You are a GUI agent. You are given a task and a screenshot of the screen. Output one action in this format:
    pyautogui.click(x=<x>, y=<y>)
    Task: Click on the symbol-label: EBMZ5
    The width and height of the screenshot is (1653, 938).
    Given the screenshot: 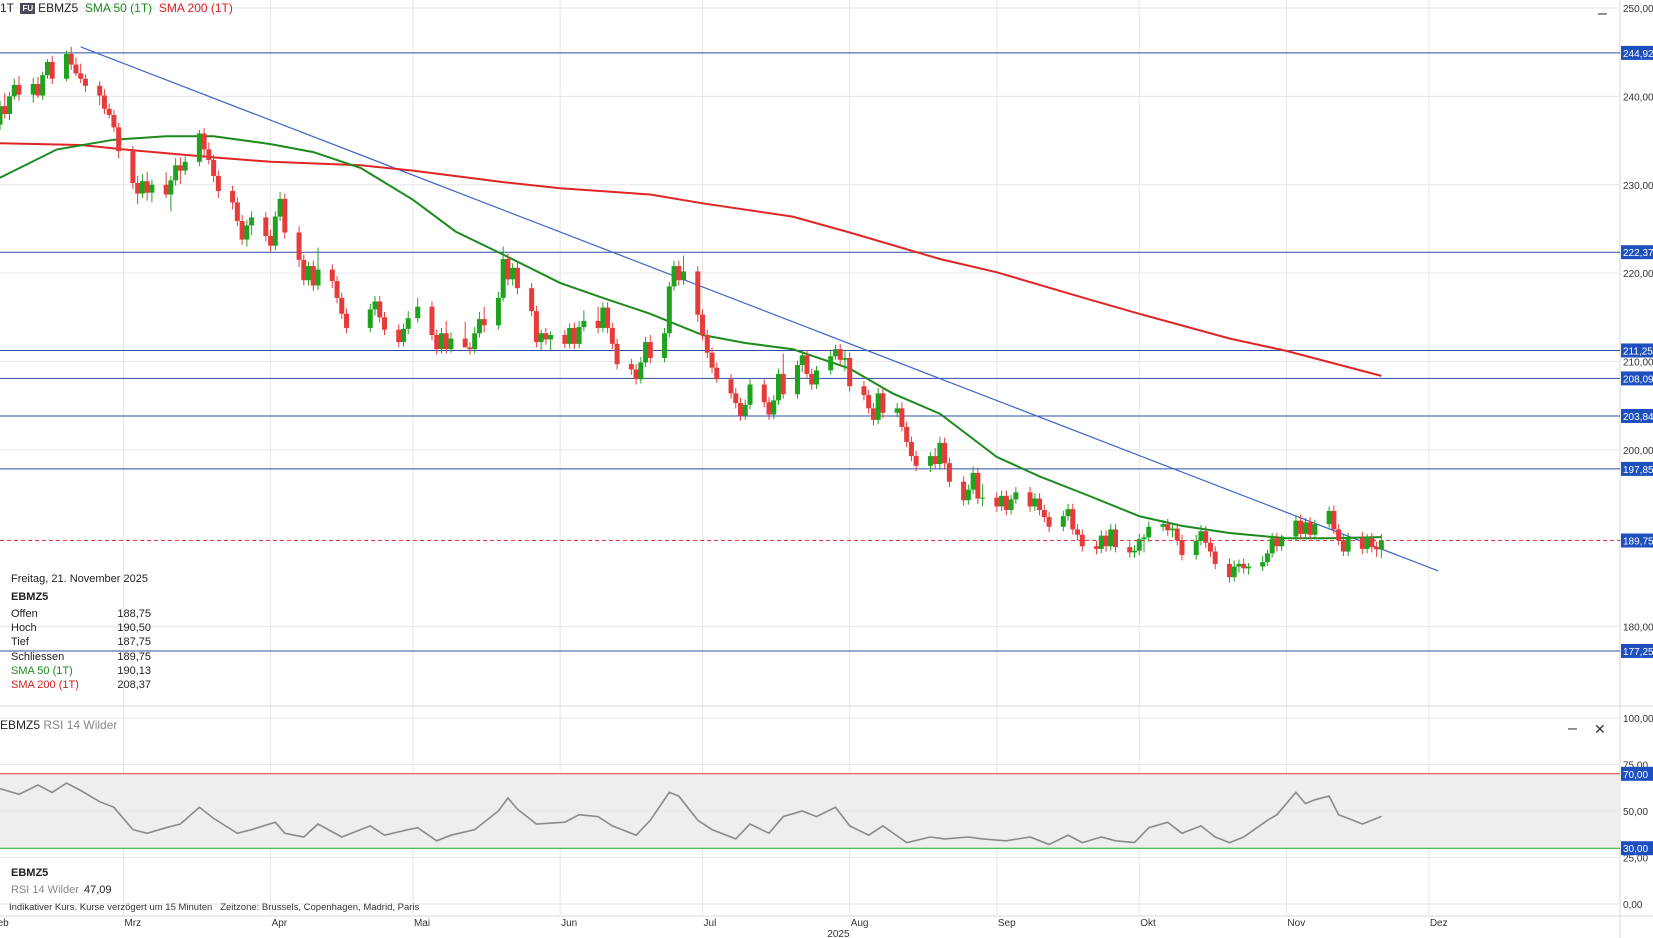 What is the action you would take?
    pyautogui.click(x=58, y=8)
    